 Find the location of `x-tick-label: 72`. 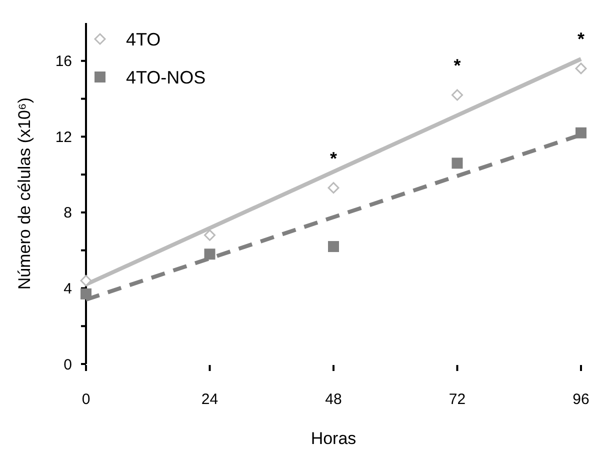

x-tick-label: 72 is located at coordinates (457, 399).